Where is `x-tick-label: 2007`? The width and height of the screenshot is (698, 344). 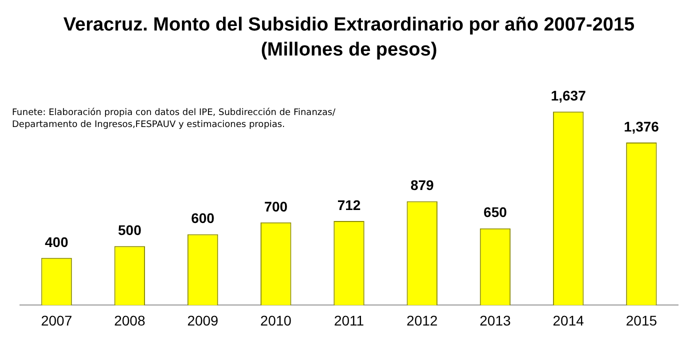 x-tick-label: 2007 is located at coordinates (56, 320).